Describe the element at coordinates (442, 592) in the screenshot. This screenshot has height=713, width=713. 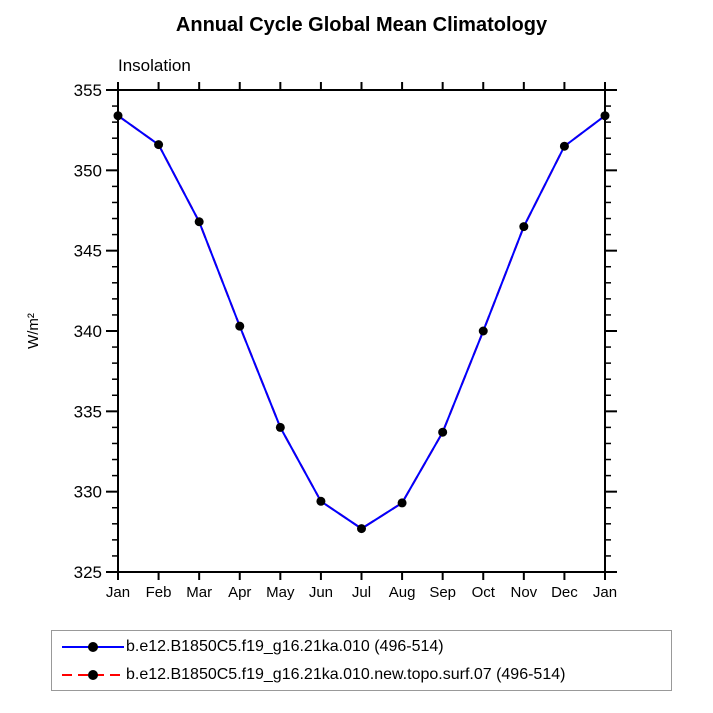
I see `svg-text: Sep` at that location.